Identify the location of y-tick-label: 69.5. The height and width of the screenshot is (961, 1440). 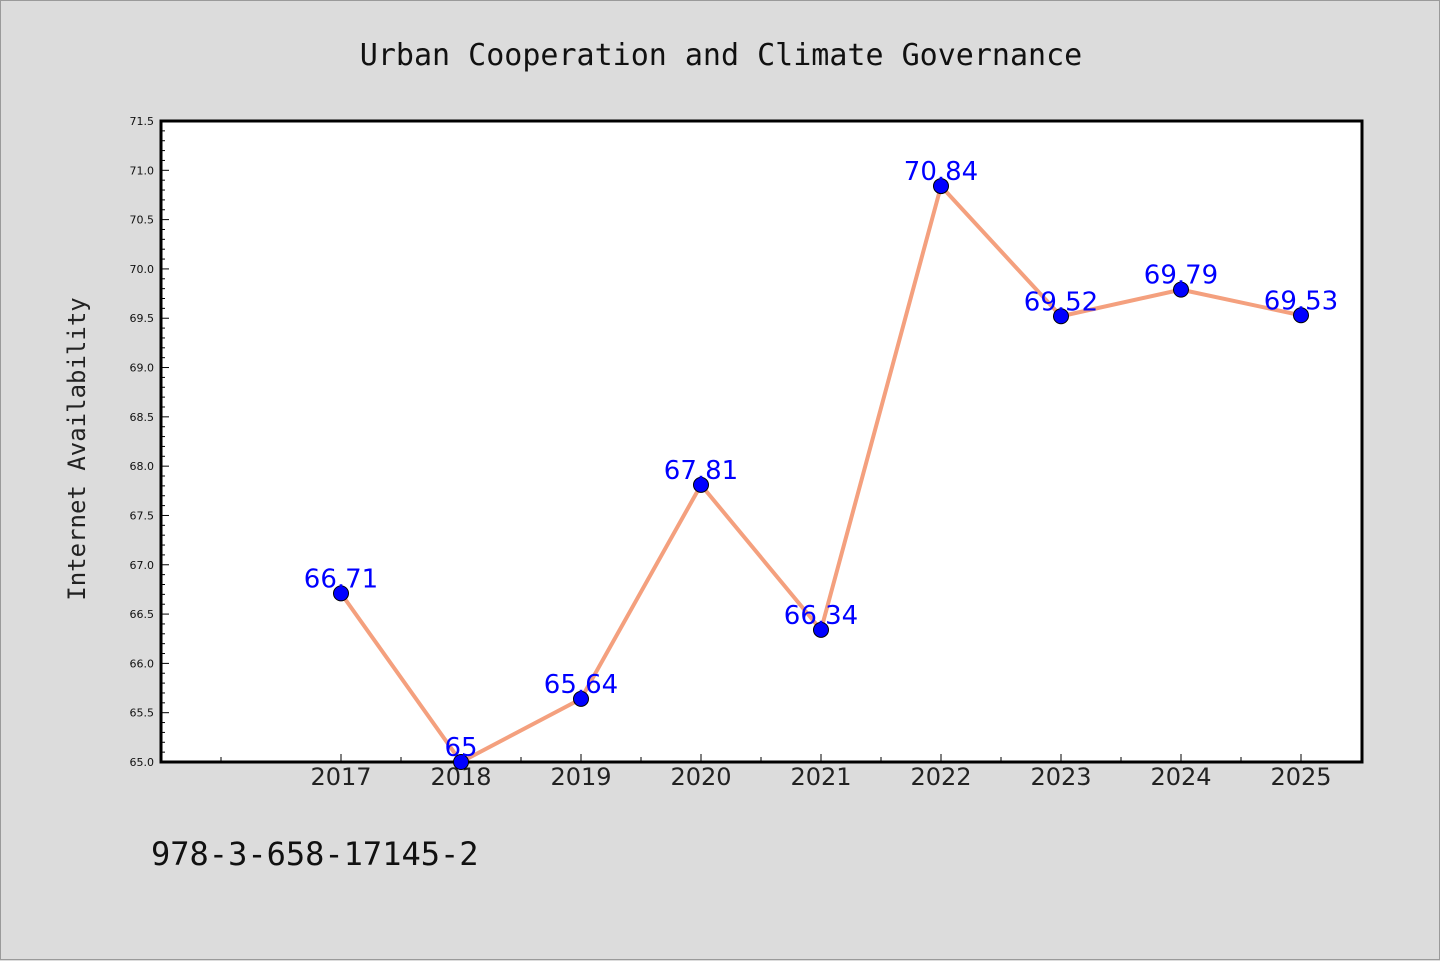
(142, 318).